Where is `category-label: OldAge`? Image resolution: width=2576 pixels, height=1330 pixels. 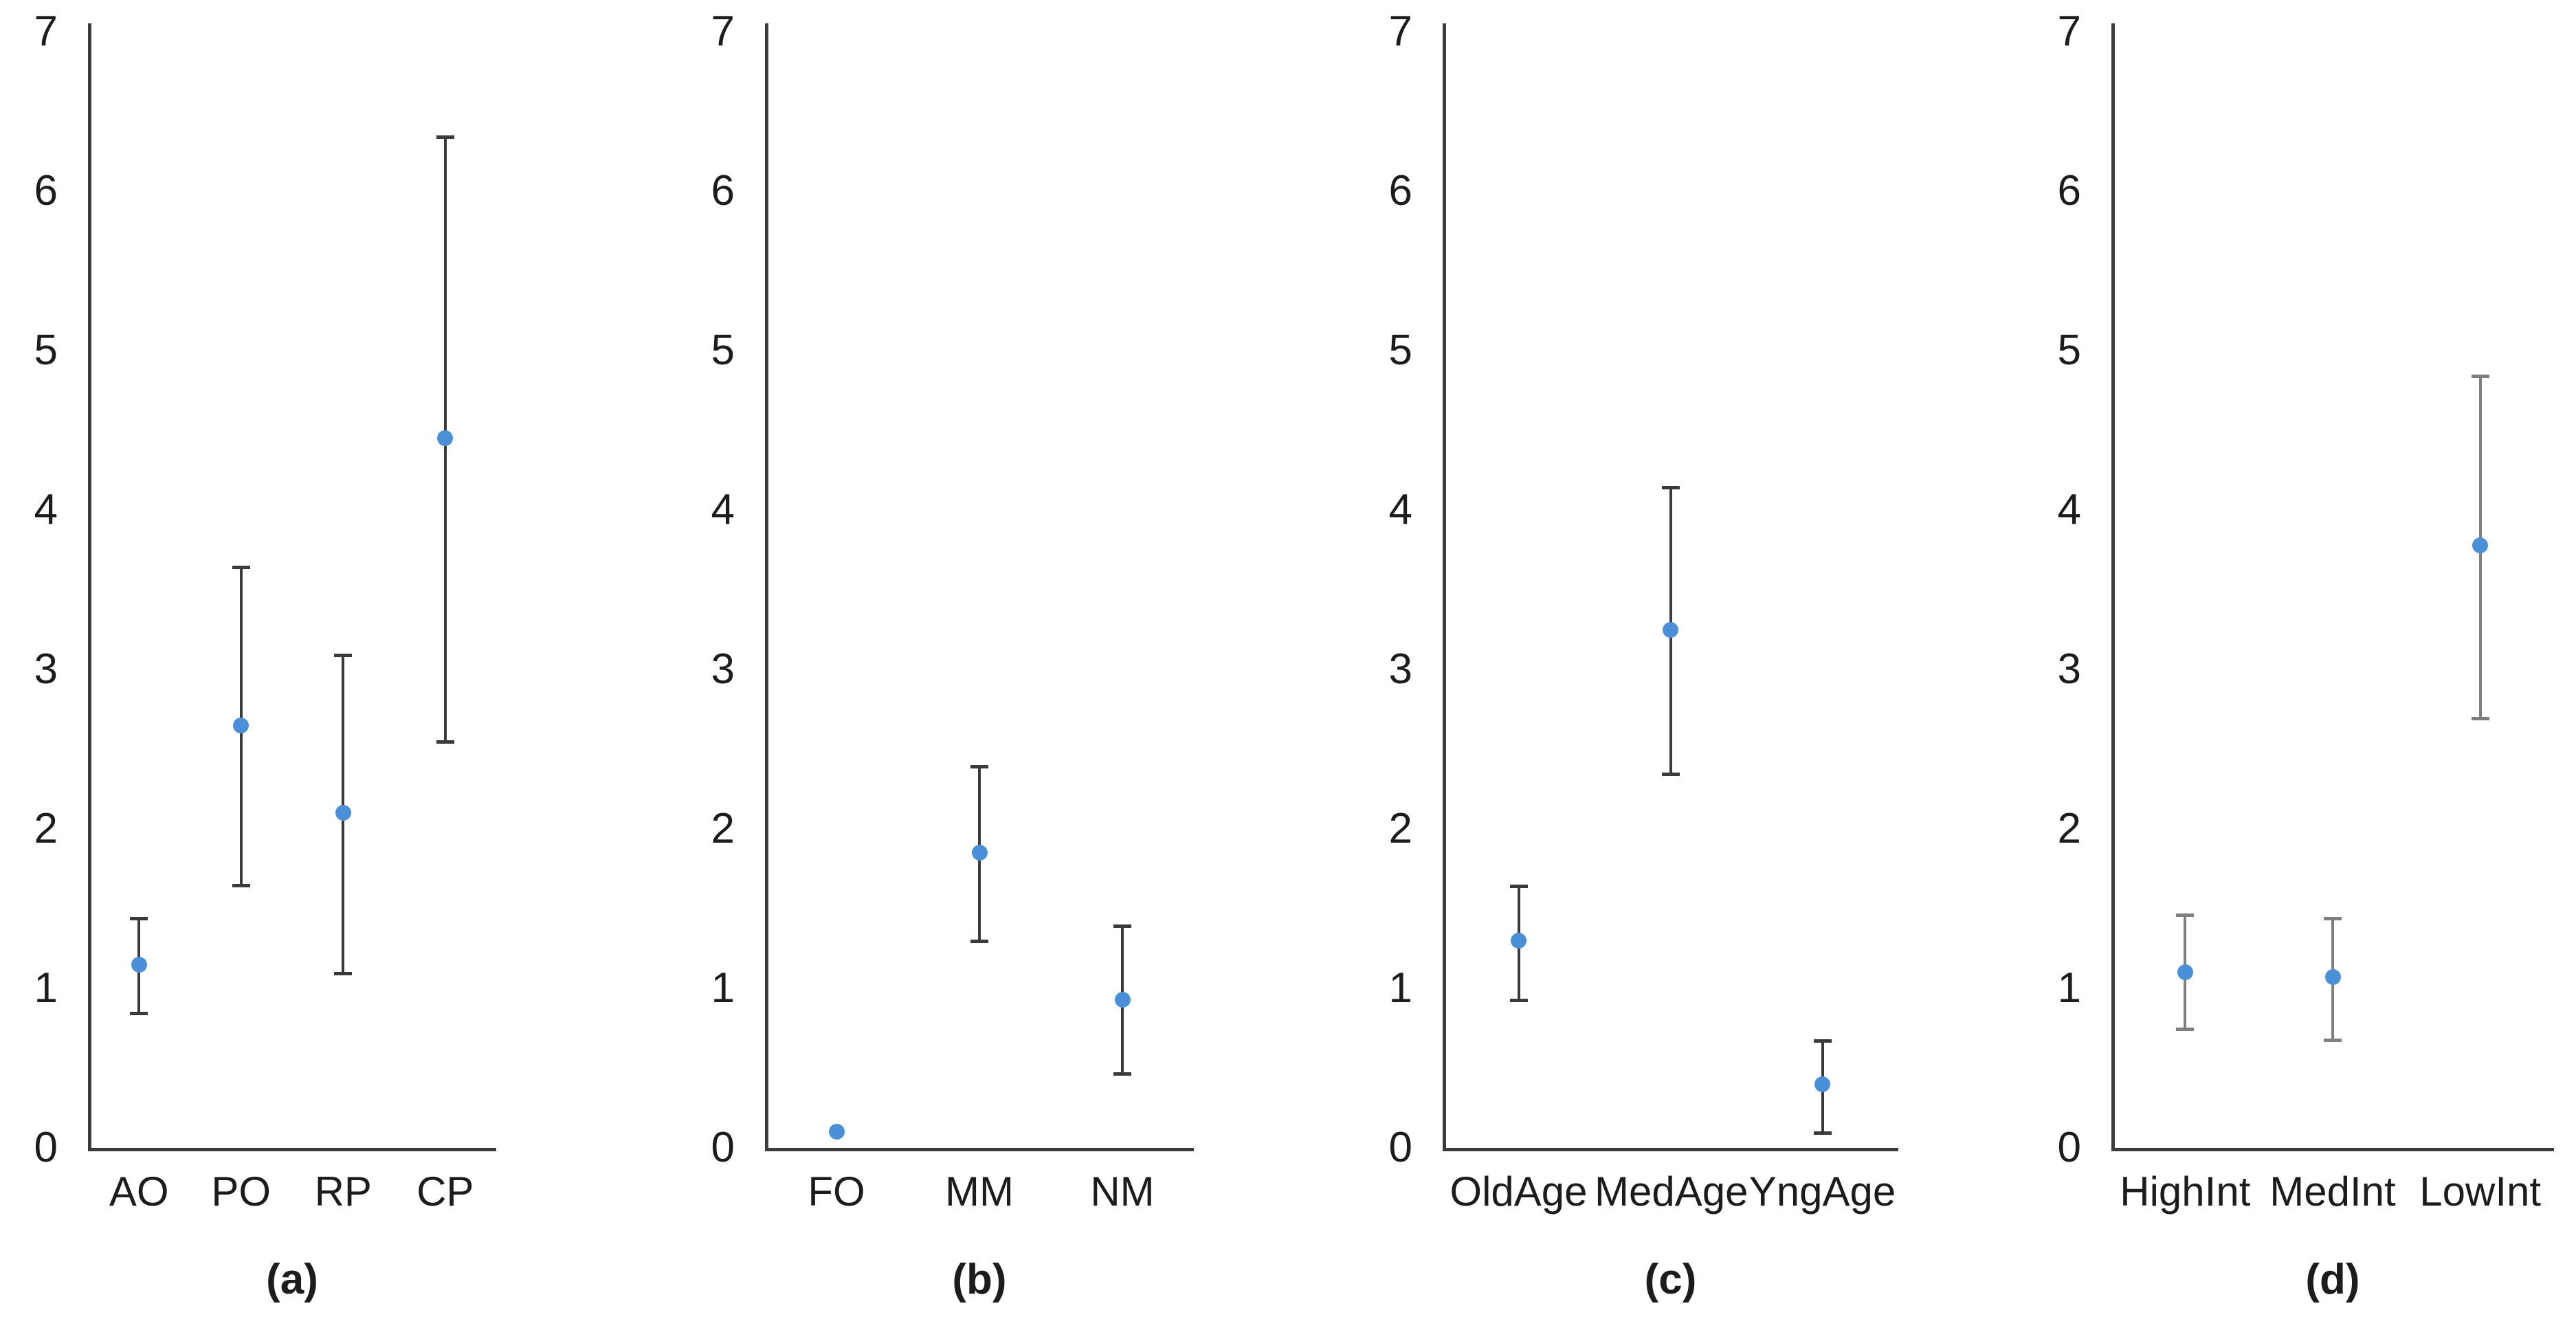
category-label: OldAge is located at coordinates (1519, 1191).